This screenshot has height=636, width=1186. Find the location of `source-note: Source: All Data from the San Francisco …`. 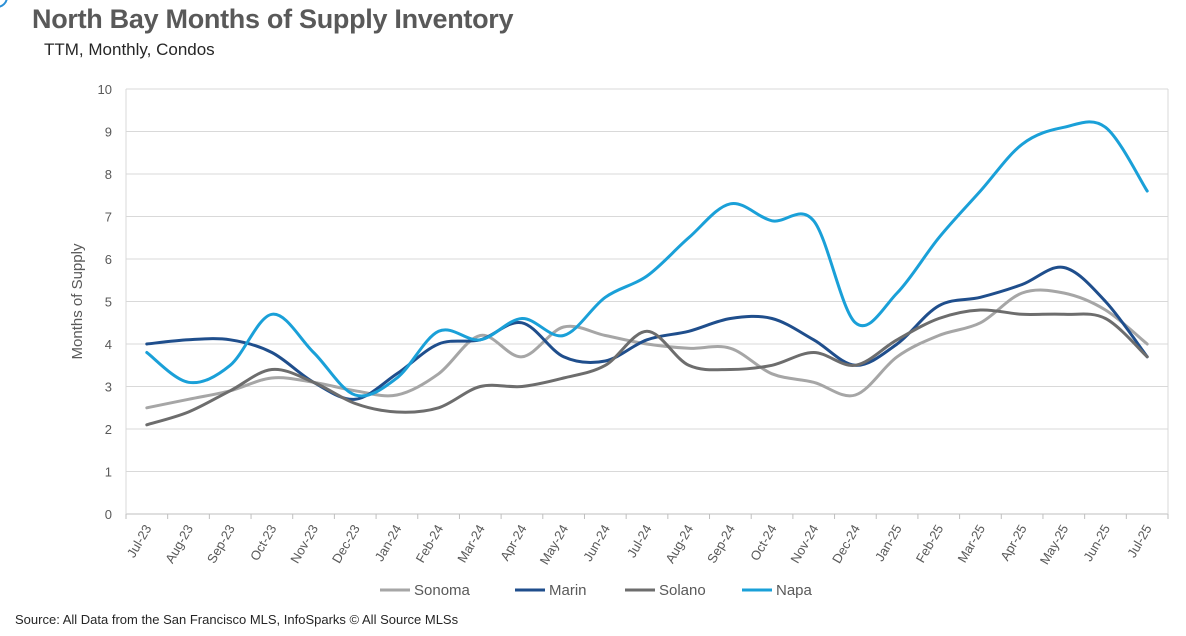

source-note: Source: All Data from the San Francisco … is located at coordinates (237, 619).